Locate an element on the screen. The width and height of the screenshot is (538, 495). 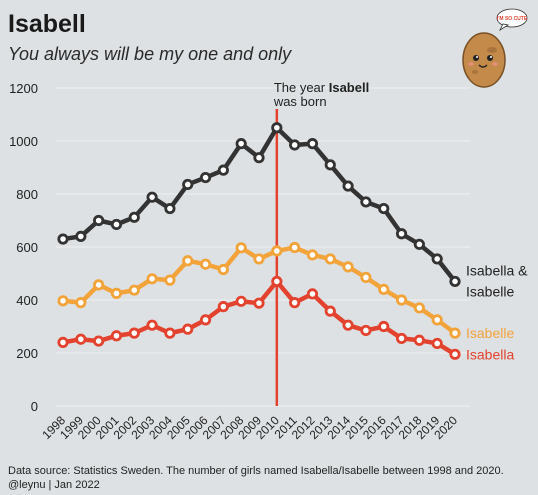
annotation-bold: Isabell is located at coordinates (349, 87).